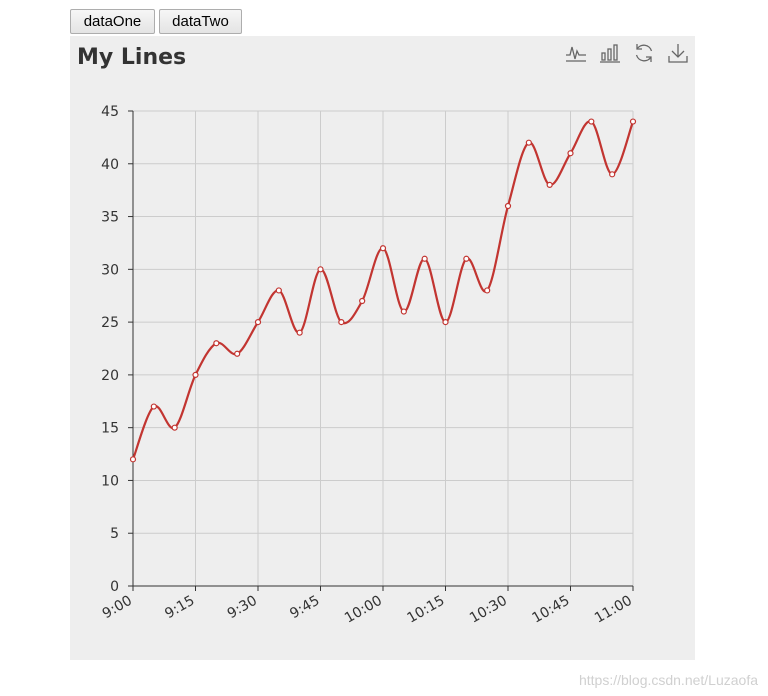 This screenshot has width=768, height=696. I want to click on x-tick-label: 9:15, so click(179, 608).